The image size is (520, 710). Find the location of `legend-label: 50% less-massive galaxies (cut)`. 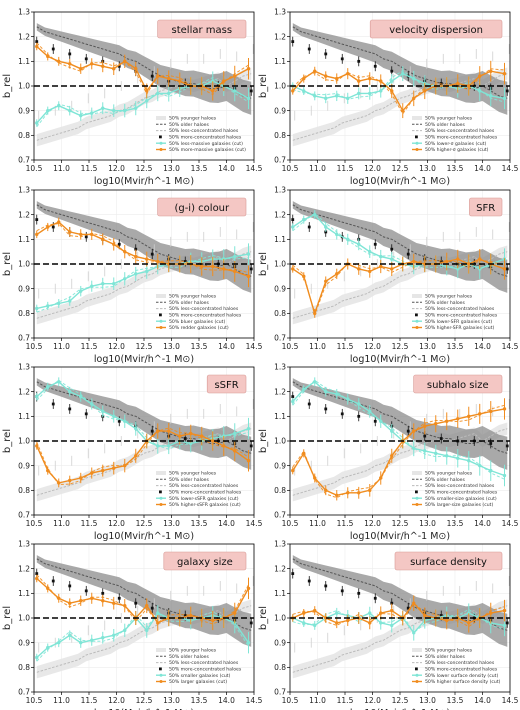

legend-label: 50% less-massive galaxies (cut) is located at coordinates (206, 144).